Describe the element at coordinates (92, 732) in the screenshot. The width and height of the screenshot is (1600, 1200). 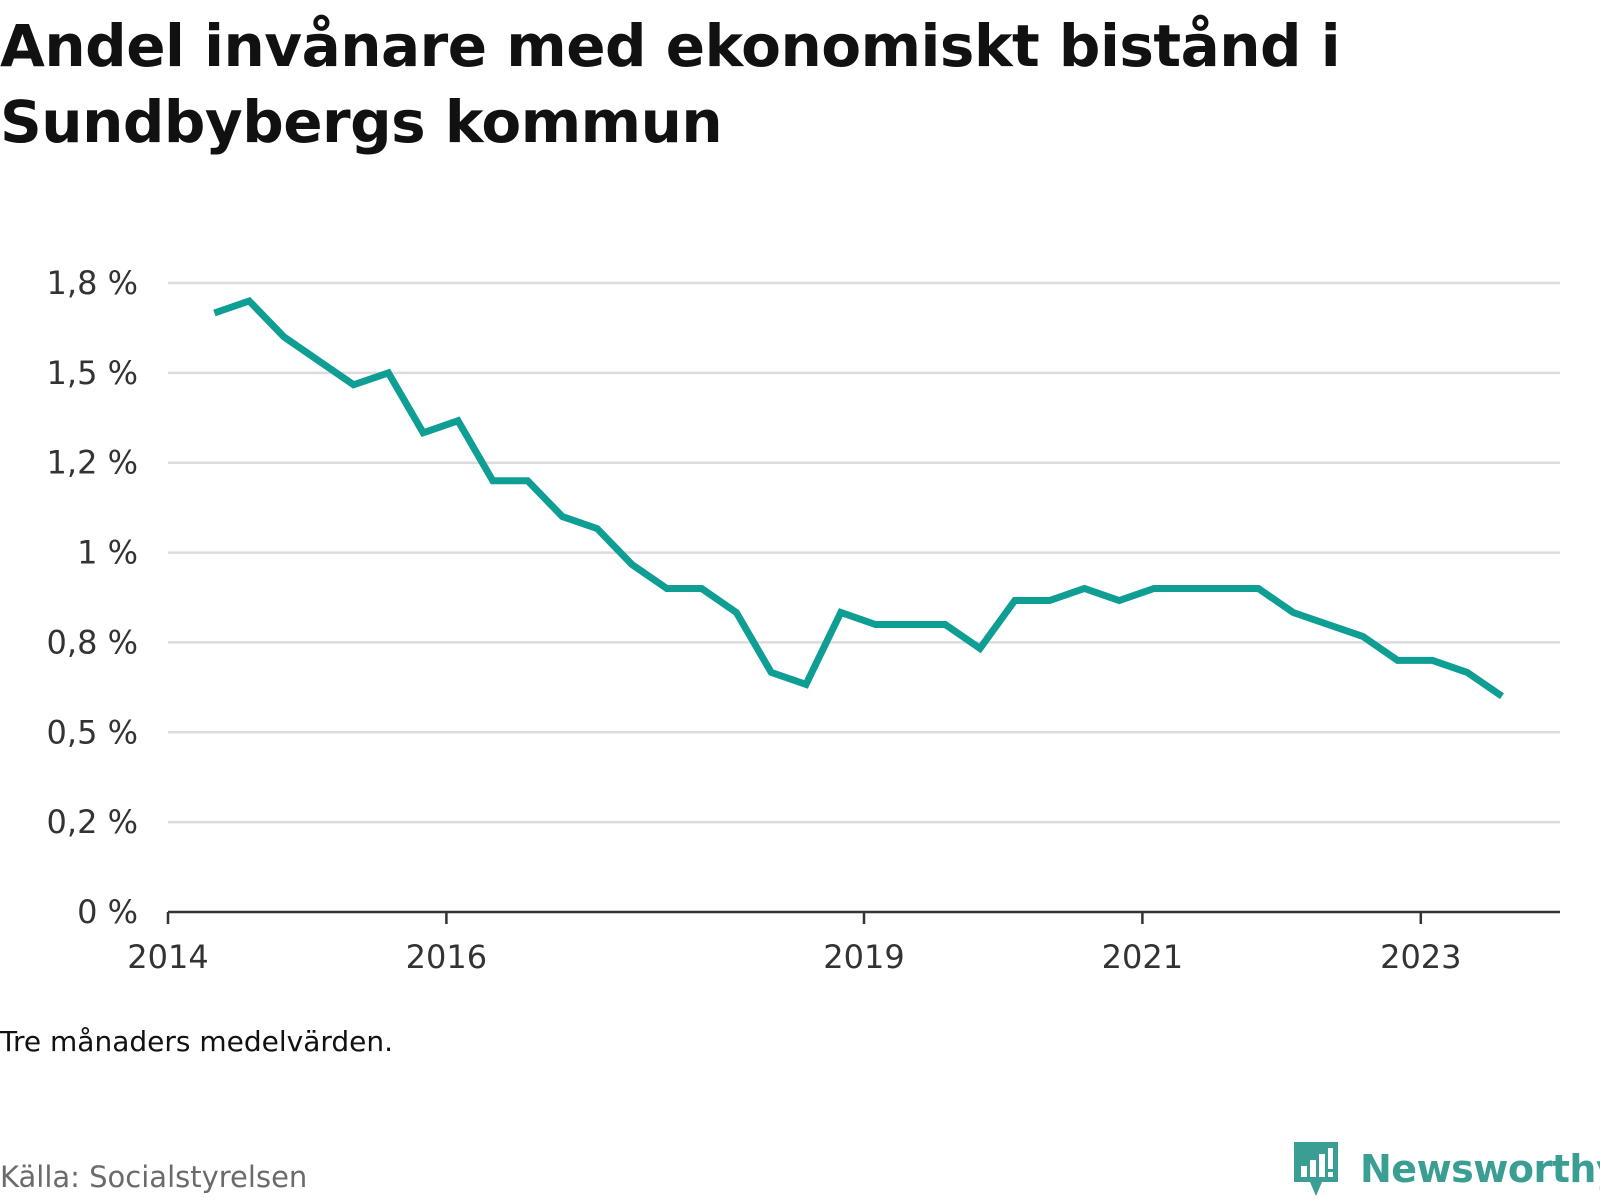
I see `y-tick-label: 0,5 %` at that location.